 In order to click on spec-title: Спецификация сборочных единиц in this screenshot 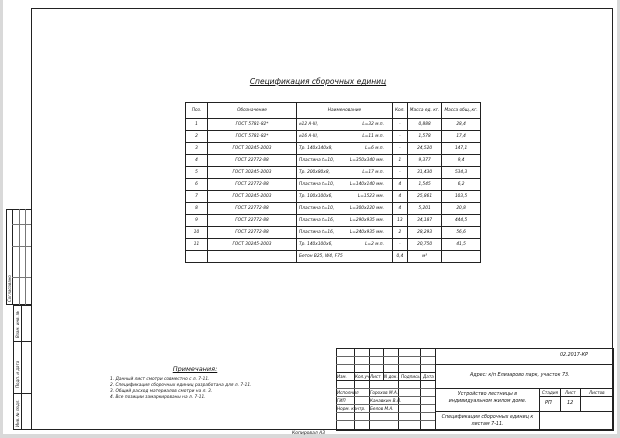, I will do `click(318, 81)`.